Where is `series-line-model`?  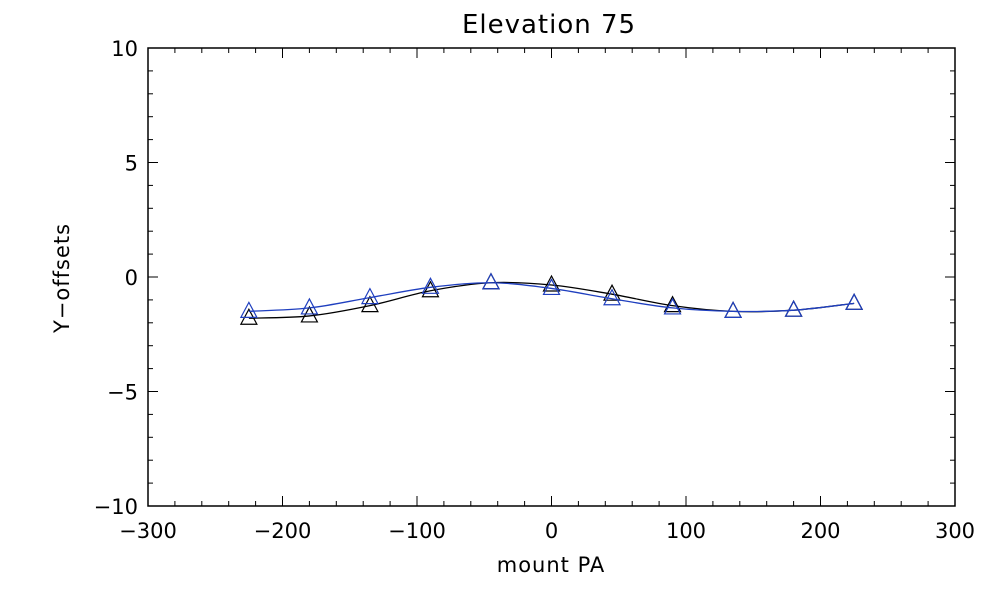
series-line-model is located at coordinates (551, 297).